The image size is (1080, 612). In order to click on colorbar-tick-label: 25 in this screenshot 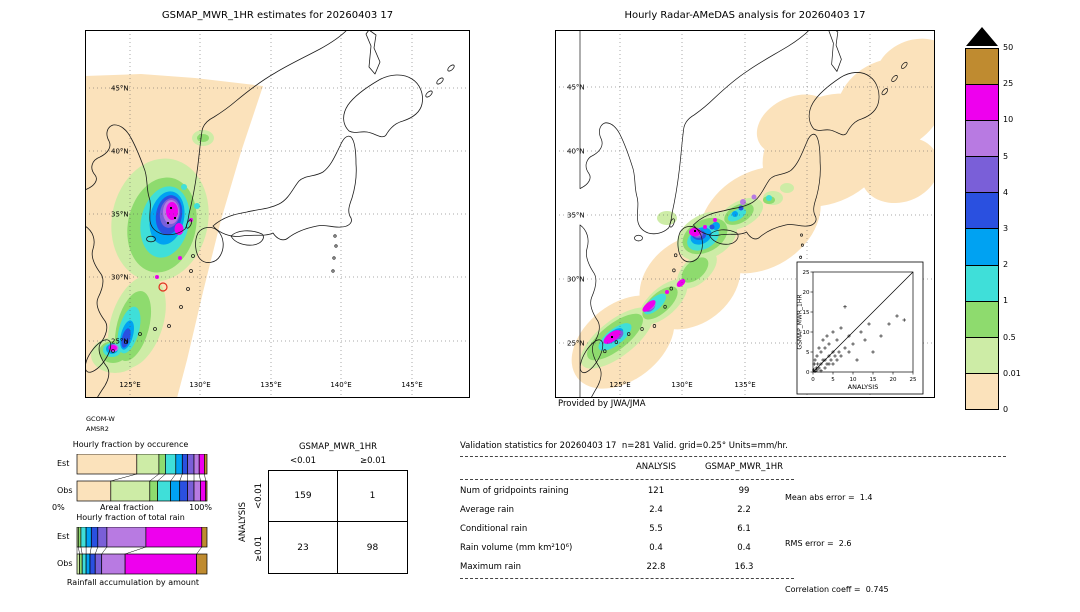, I will do `click(1008, 84)`.